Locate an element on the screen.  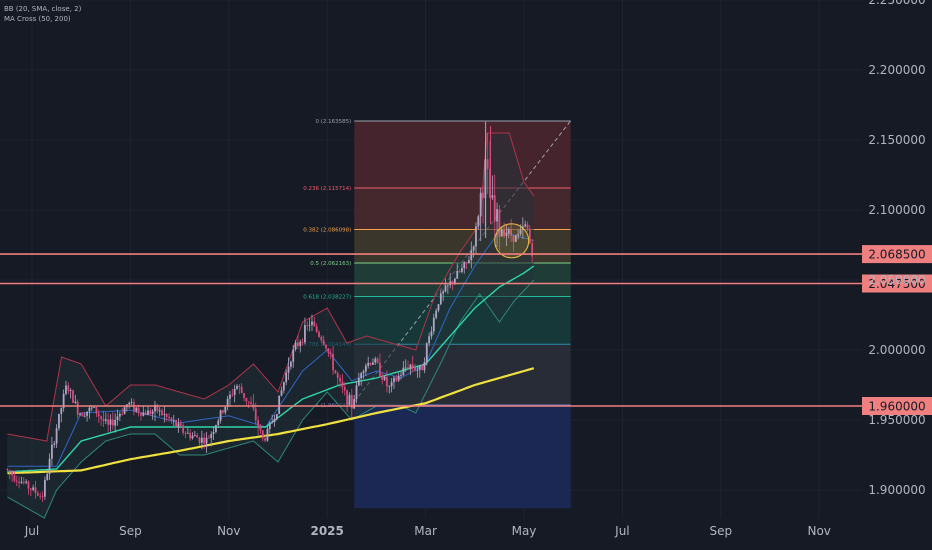
price-label-text: 1.960000 is located at coordinates (896, 407).